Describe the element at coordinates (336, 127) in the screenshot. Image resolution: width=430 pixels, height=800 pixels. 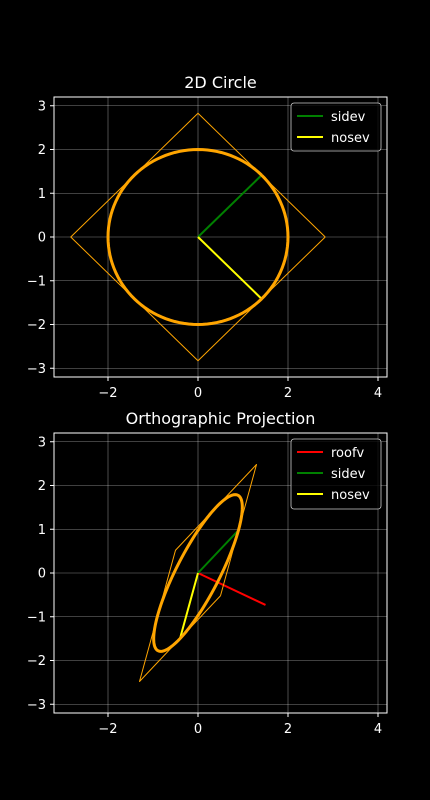
I see `legend: sidev nosev` at that location.